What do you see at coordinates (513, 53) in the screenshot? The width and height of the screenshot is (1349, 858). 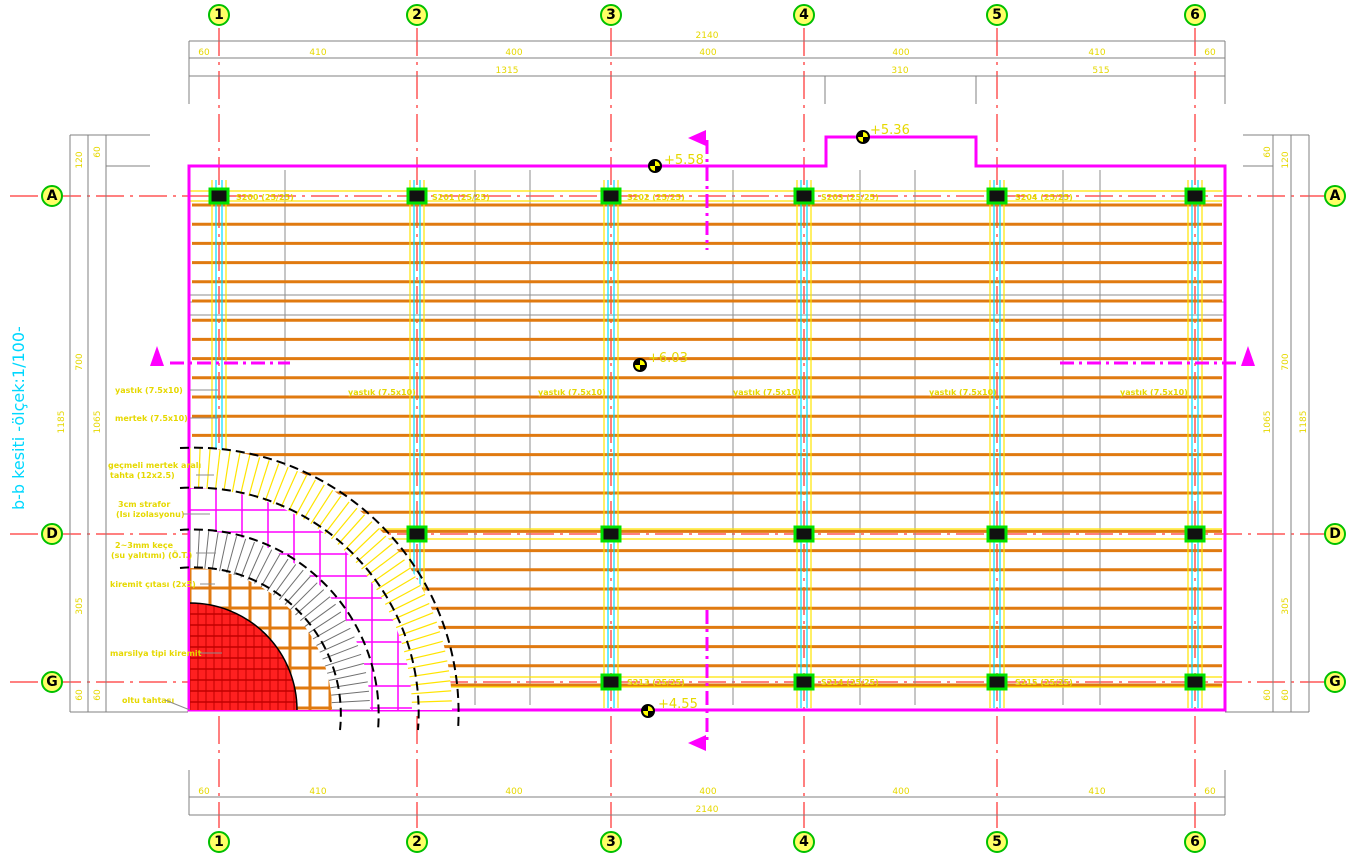 I see `dim-top-span-3: 400` at bounding box center [513, 53].